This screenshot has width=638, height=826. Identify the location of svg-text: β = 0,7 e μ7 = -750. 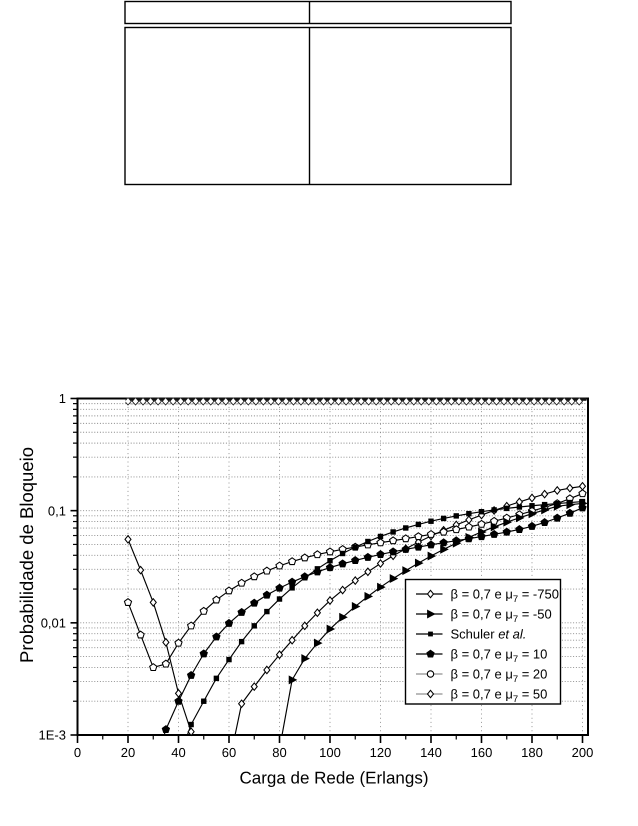
(505, 596).